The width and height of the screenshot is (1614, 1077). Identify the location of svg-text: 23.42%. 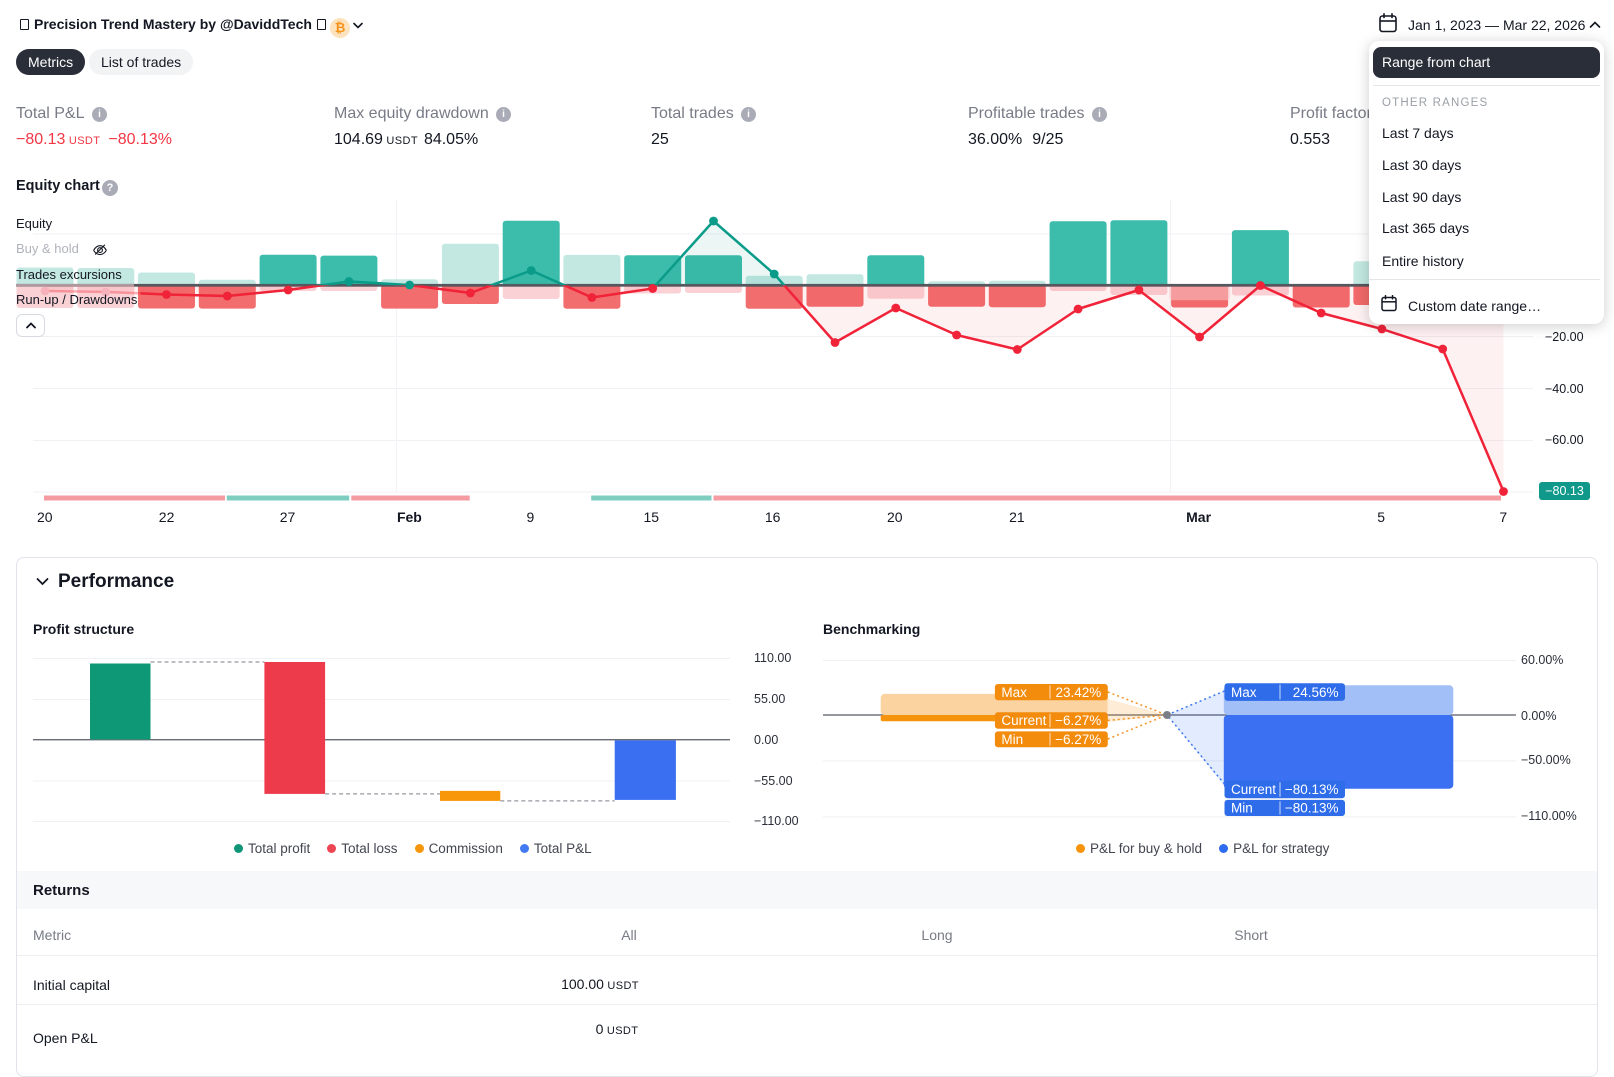
(1079, 692).